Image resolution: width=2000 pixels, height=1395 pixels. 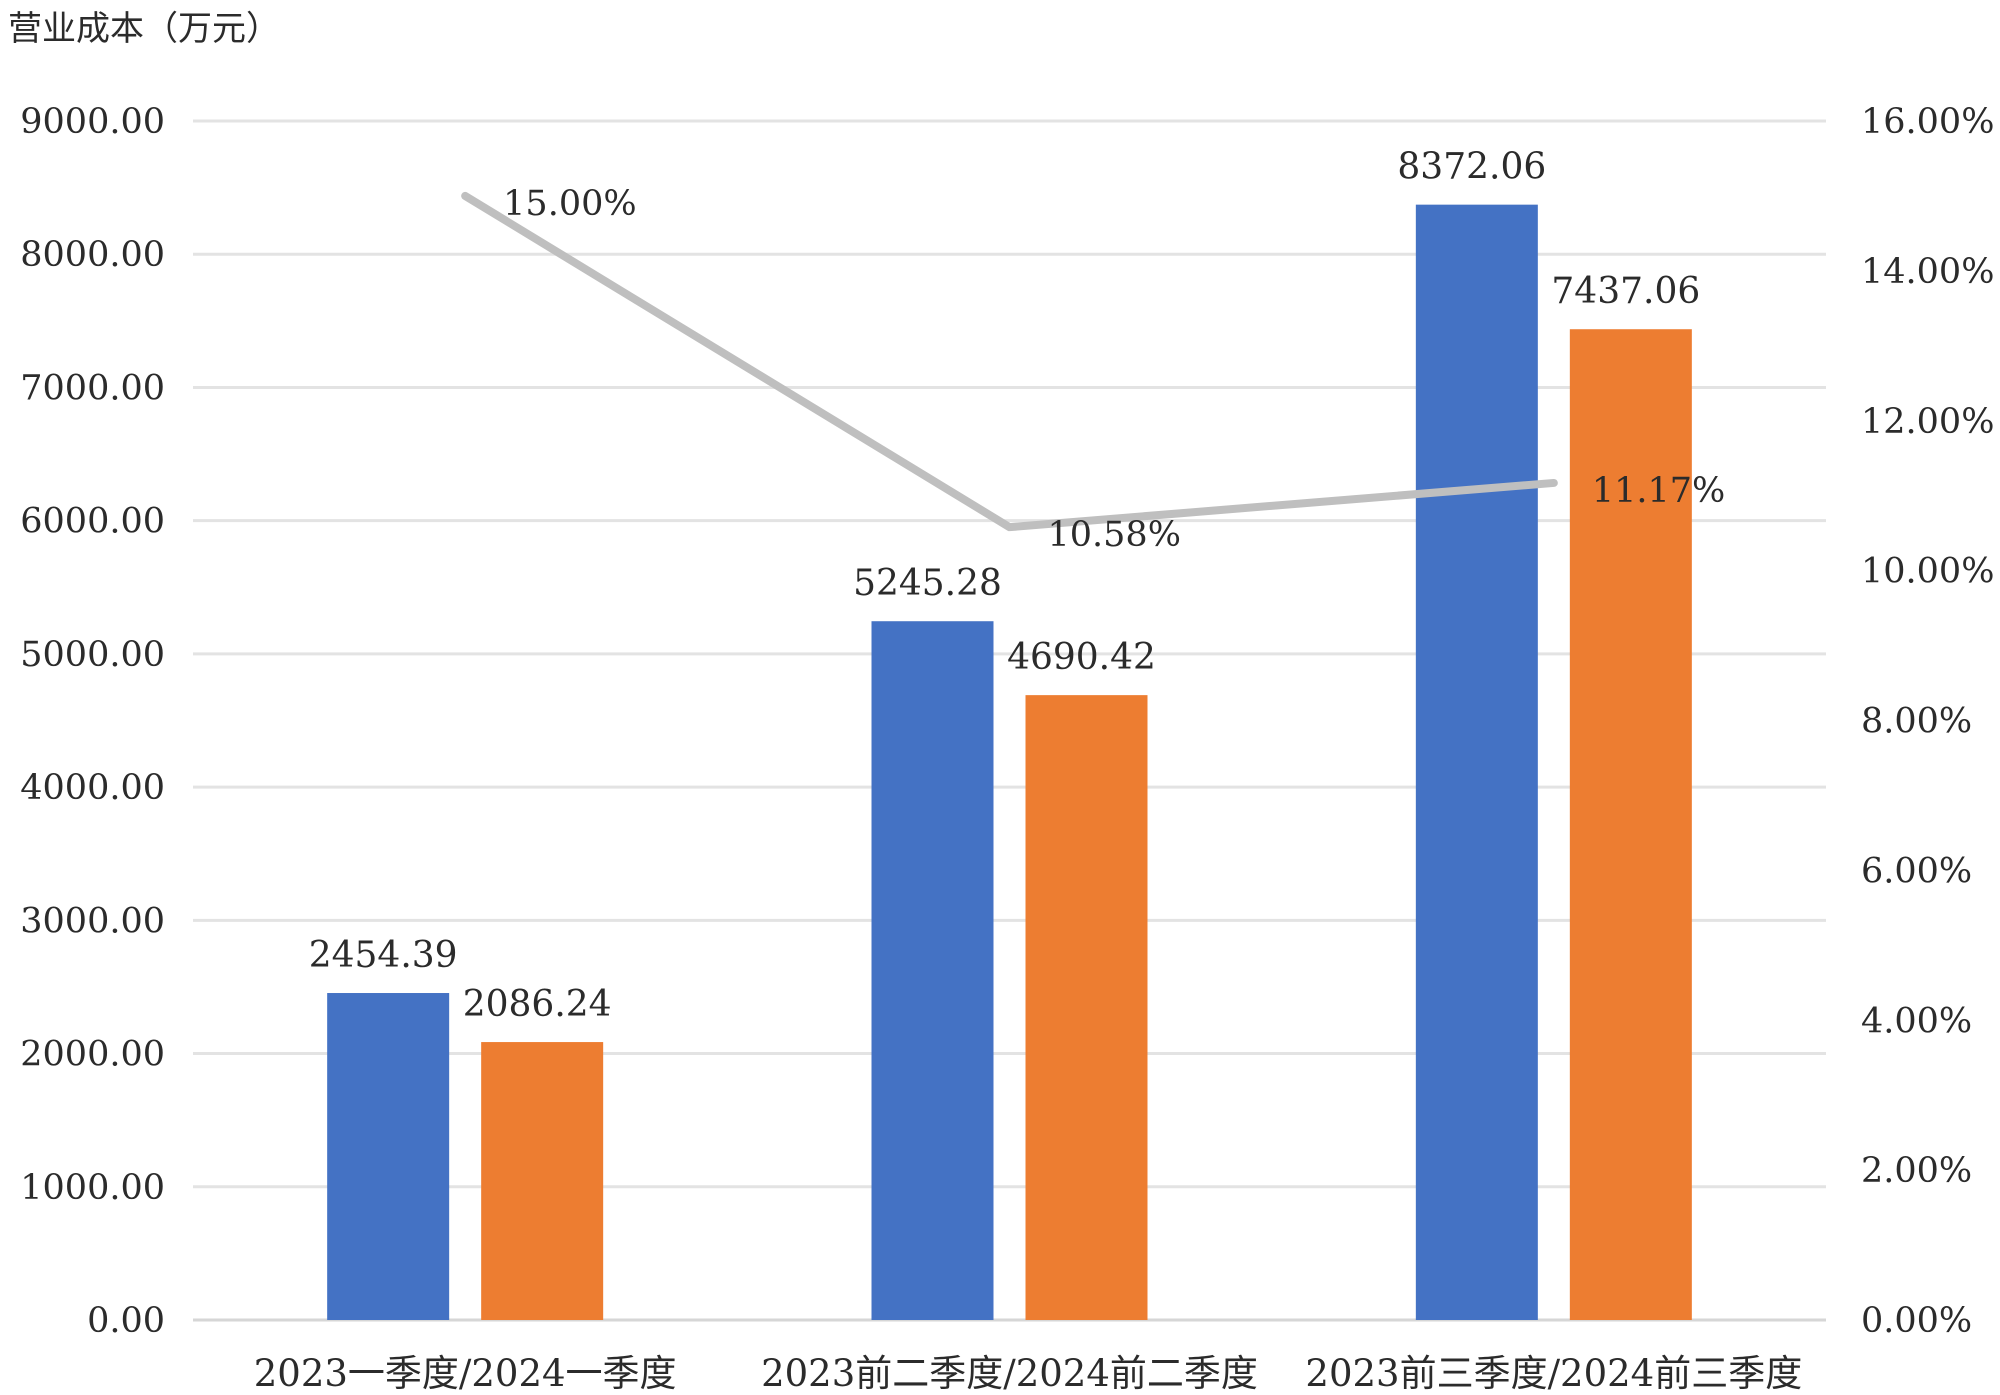 I want to click on category-label: 2023前三季度/2024前三季度, so click(x=1553, y=1373).